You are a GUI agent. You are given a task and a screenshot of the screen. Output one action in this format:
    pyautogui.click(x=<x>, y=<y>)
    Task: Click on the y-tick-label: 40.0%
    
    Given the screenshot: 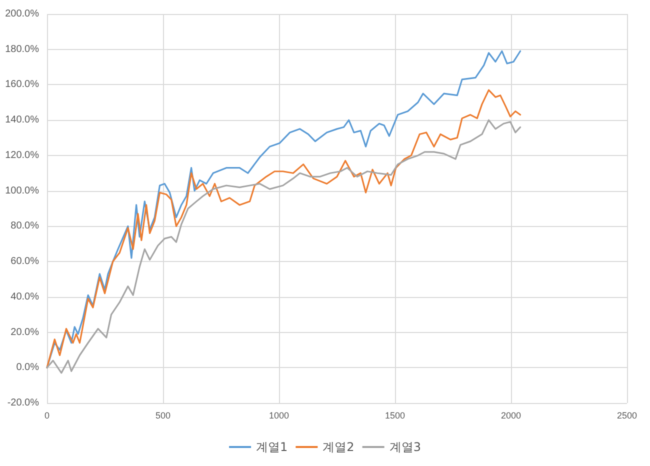 What is the action you would take?
    pyautogui.click(x=25, y=296)
    